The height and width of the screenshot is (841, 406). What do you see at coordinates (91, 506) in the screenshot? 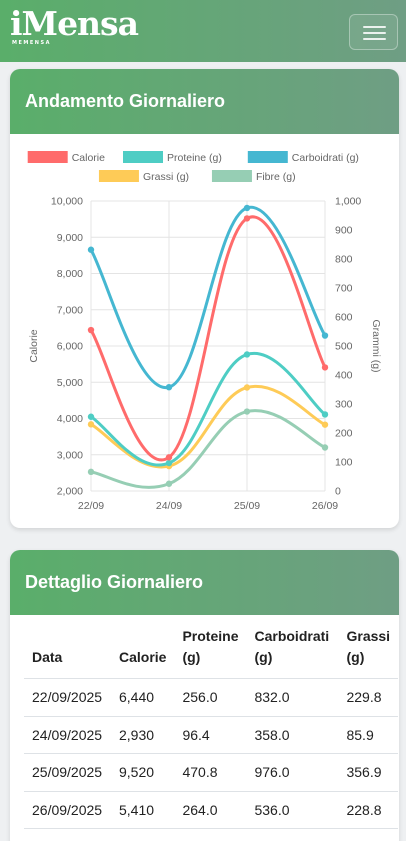
I see `x-tick-label: 22/09` at bounding box center [91, 506].